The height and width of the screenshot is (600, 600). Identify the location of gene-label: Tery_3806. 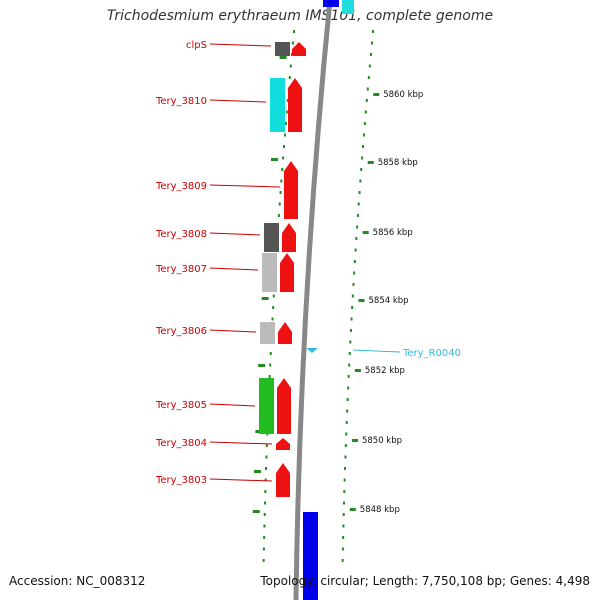
(181, 331).